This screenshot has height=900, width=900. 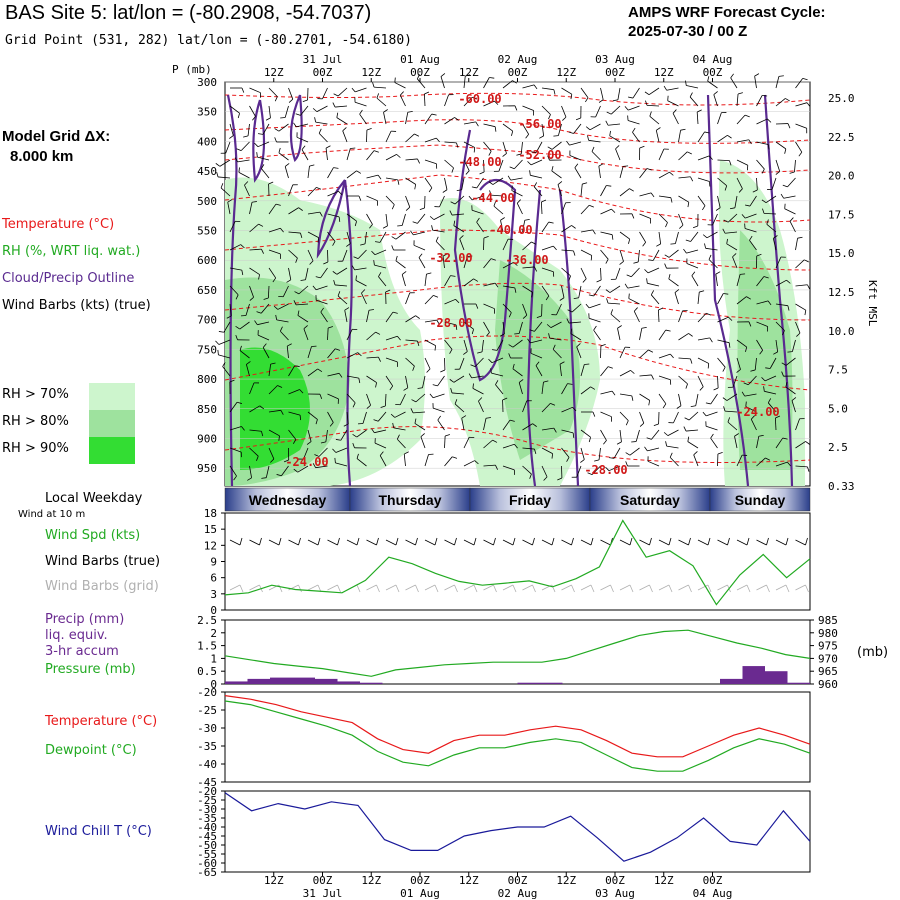 What do you see at coordinates (71, 251) in the screenshot?
I see `rh-legend: RH (%, WRT liq. wat.)` at bounding box center [71, 251].